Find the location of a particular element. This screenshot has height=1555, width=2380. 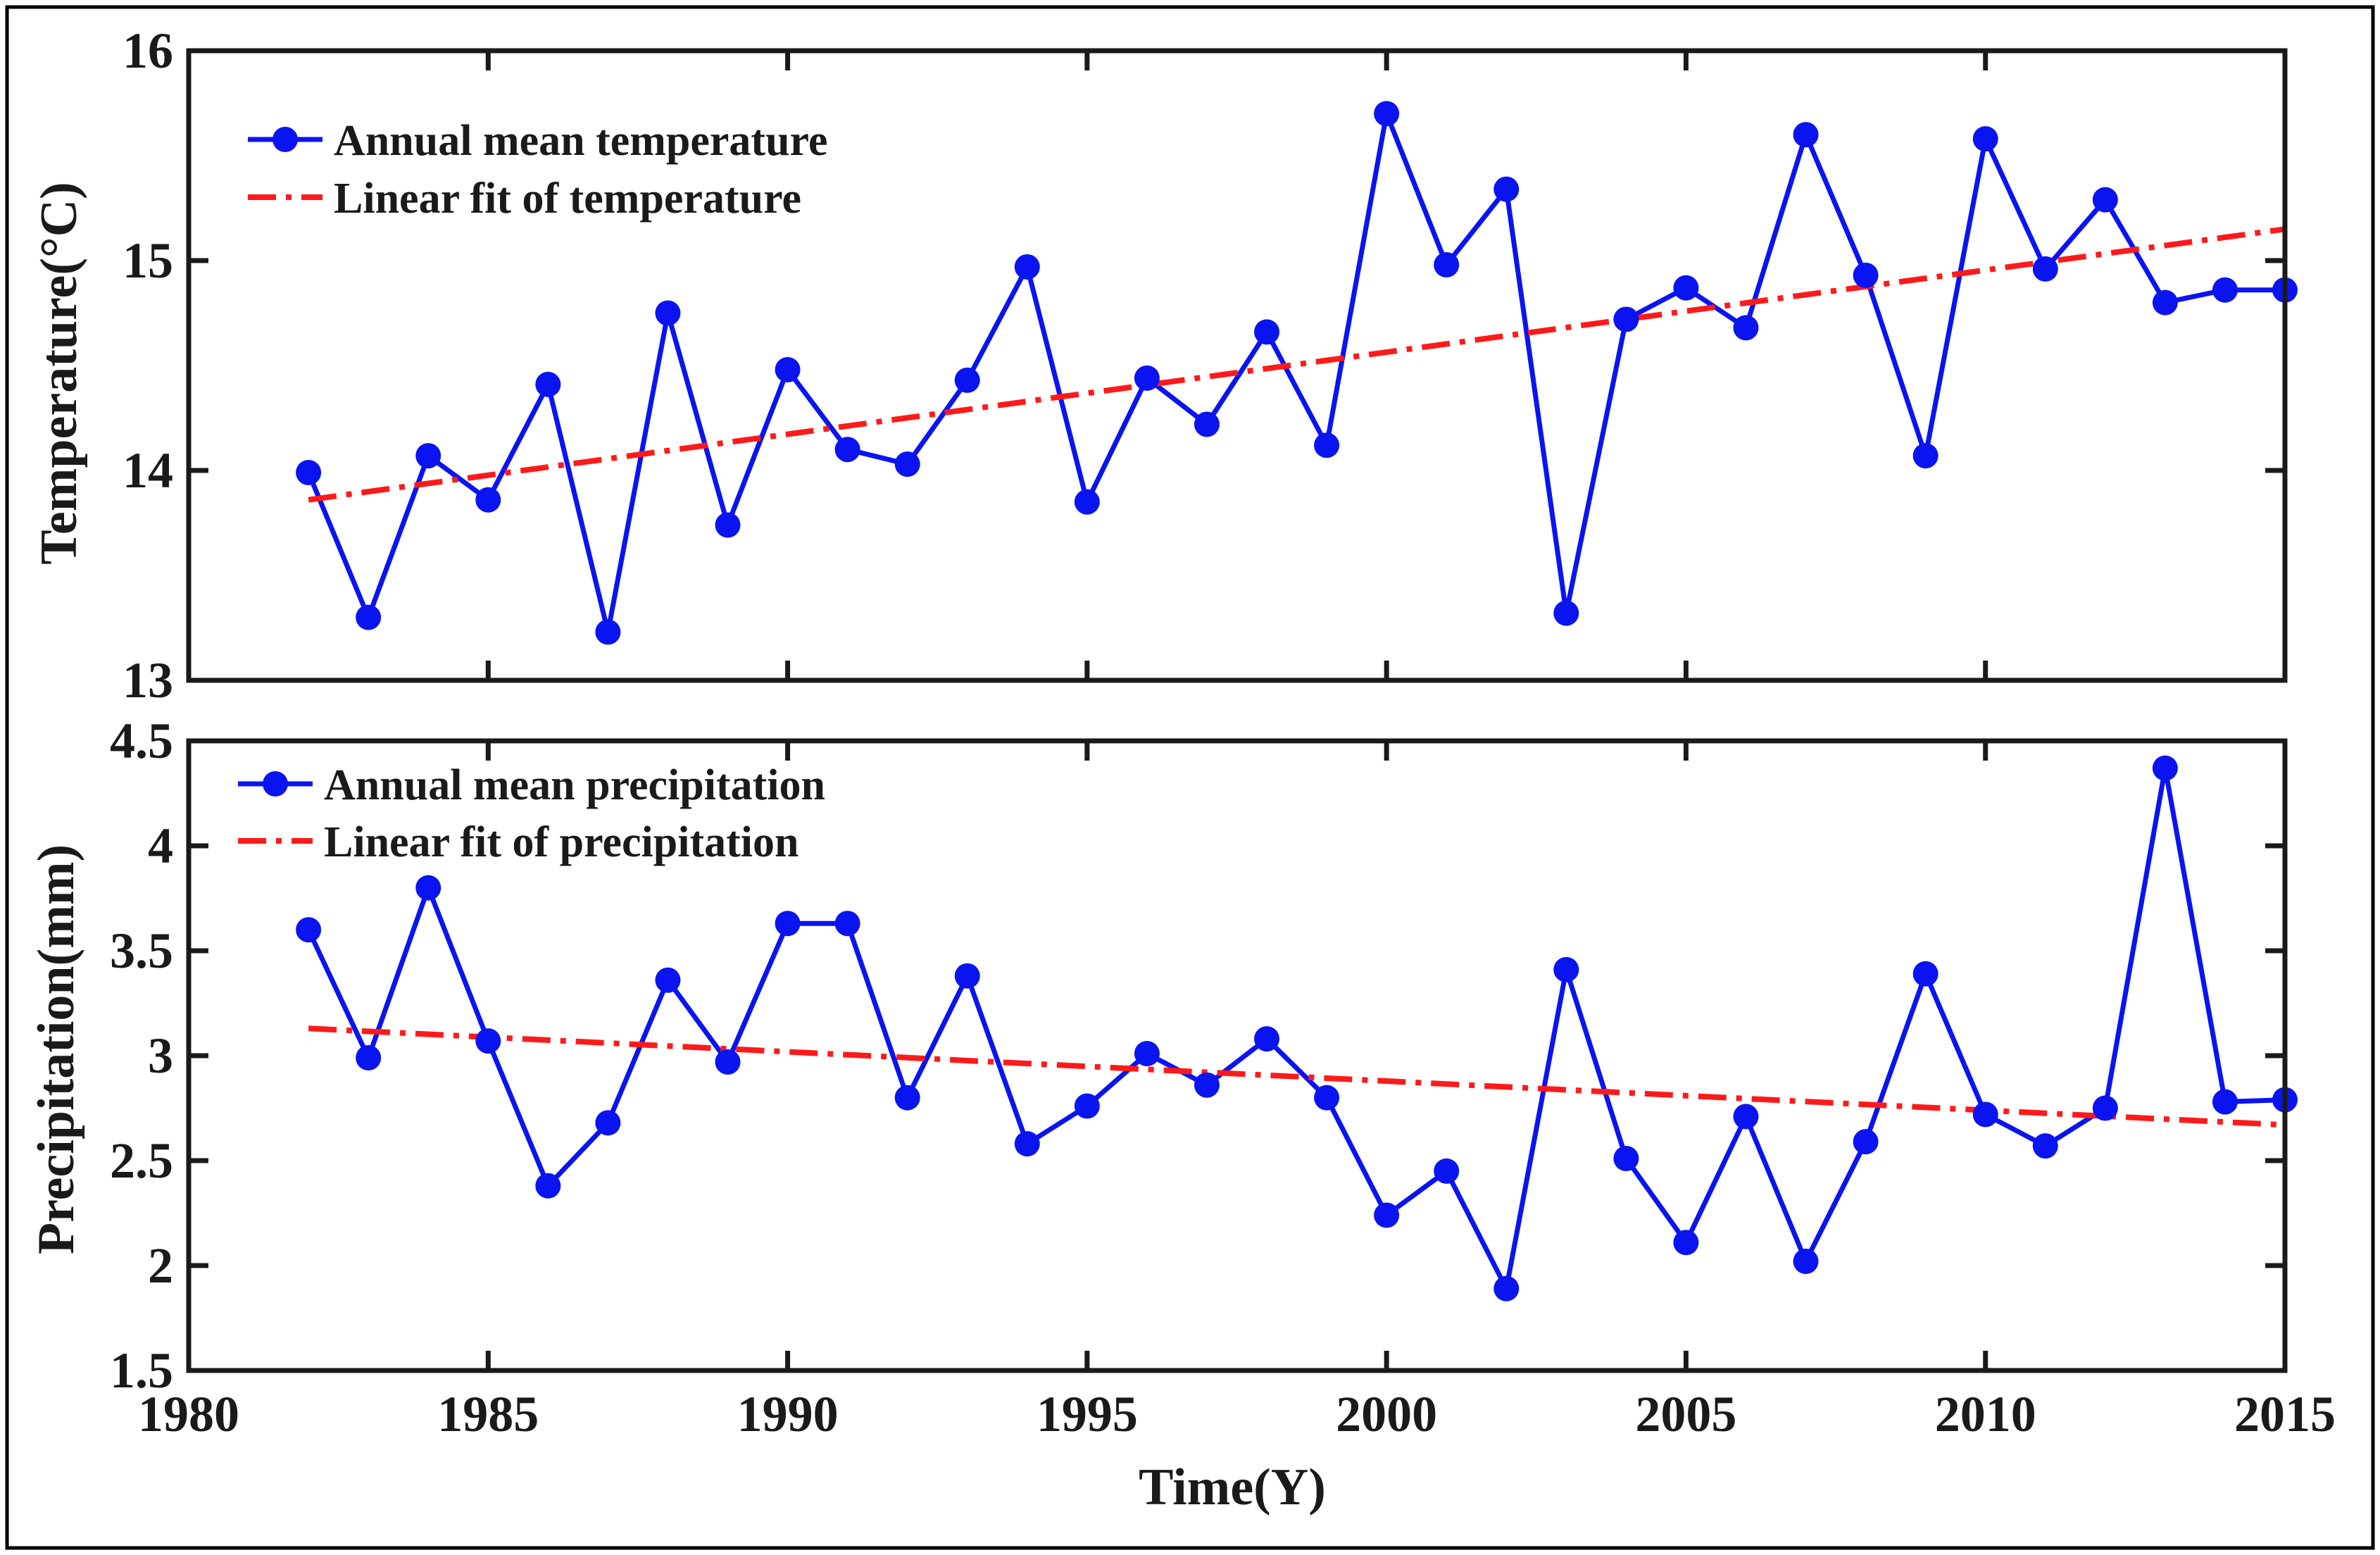

temperature-ytick-label: 16 is located at coordinates (148, 51).